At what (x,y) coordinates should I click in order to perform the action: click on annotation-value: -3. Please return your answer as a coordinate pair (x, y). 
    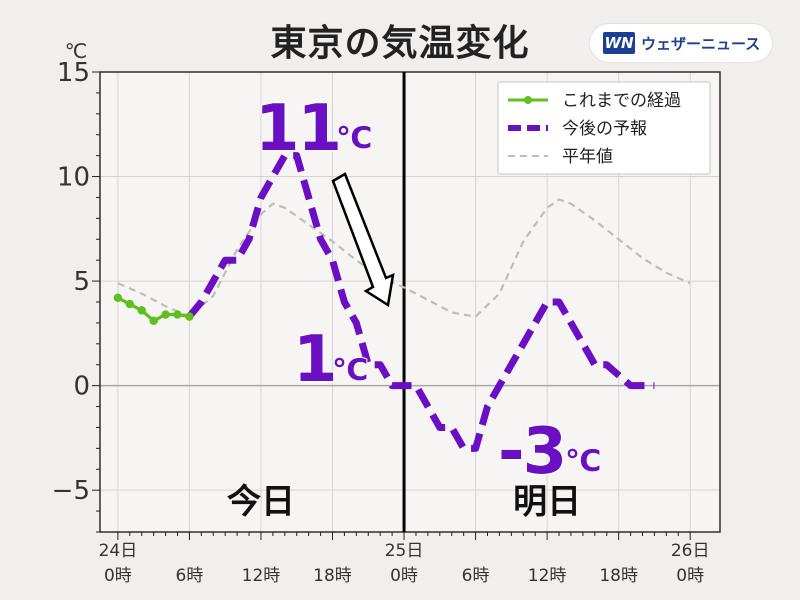
    Looking at the image, I should click on (531, 452).